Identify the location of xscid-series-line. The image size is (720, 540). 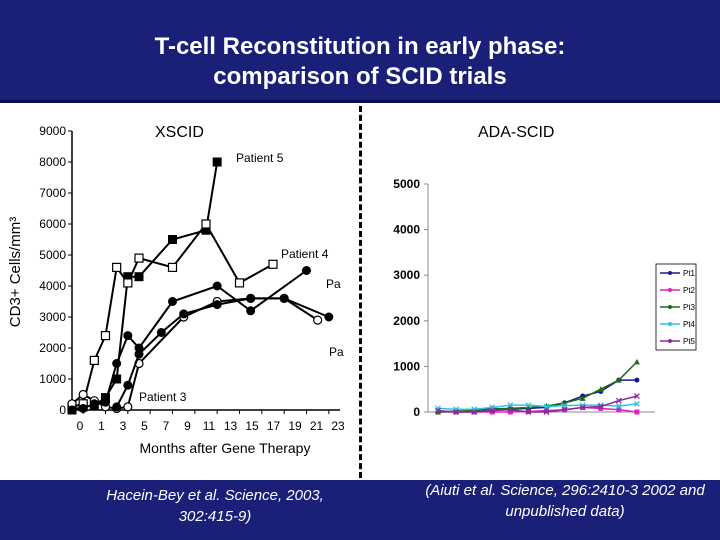
(172, 315).